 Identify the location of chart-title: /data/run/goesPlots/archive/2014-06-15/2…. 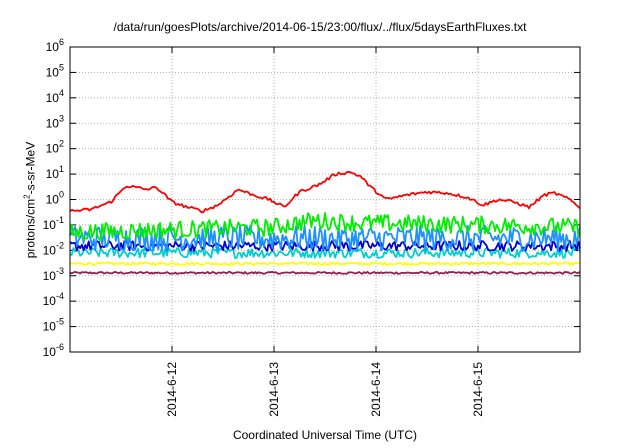
(320, 27).